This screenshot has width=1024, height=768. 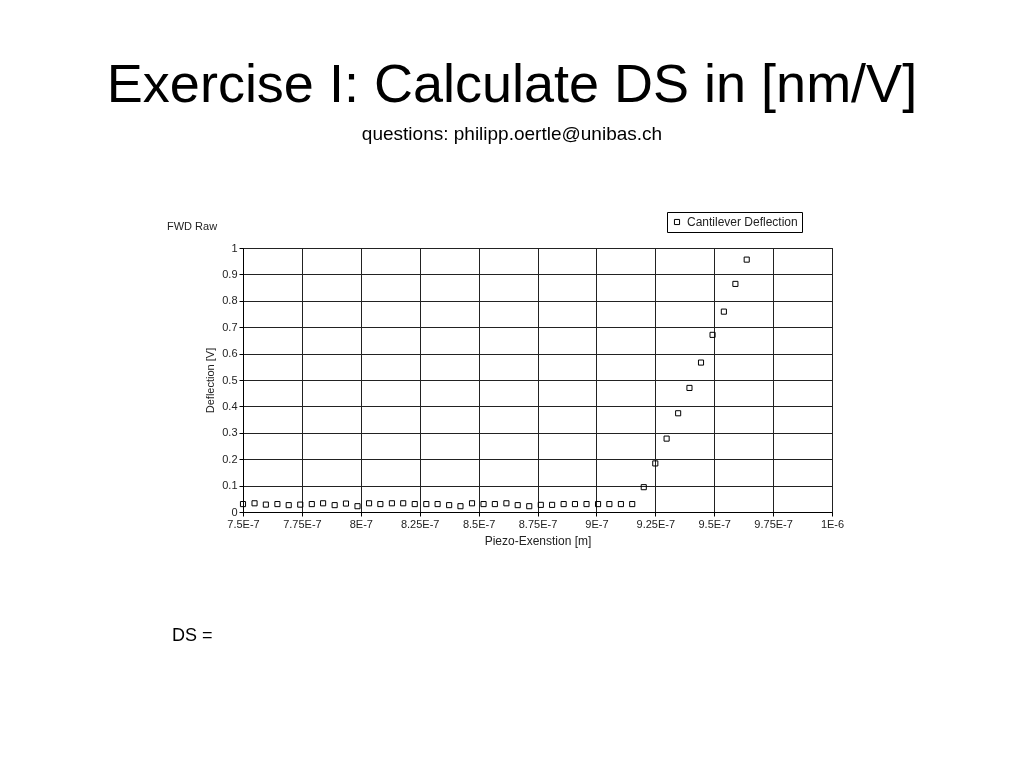 What do you see at coordinates (302, 523) in the screenshot?
I see `x-tick-label: 7.75E-7` at bounding box center [302, 523].